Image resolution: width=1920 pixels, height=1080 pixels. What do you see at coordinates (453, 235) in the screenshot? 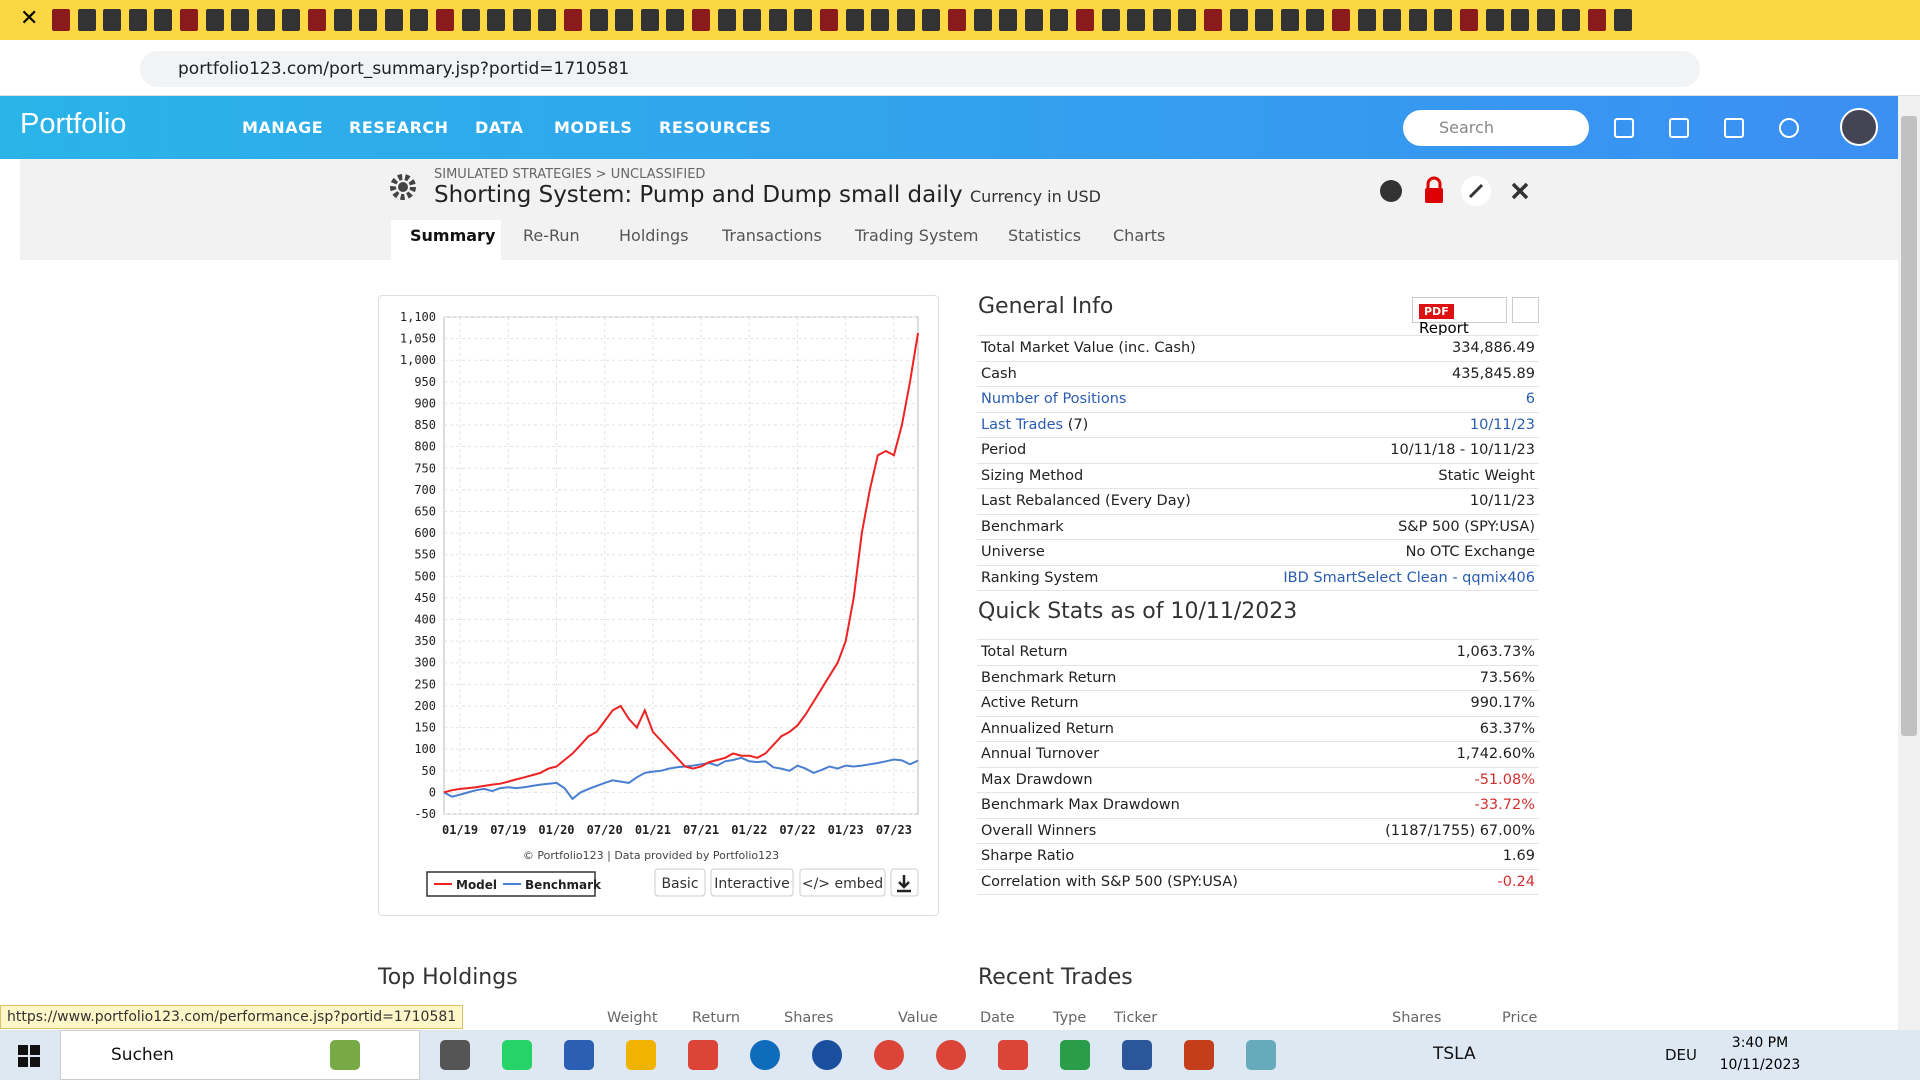
I see `page-tab: Summary` at bounding box center [453, 235].